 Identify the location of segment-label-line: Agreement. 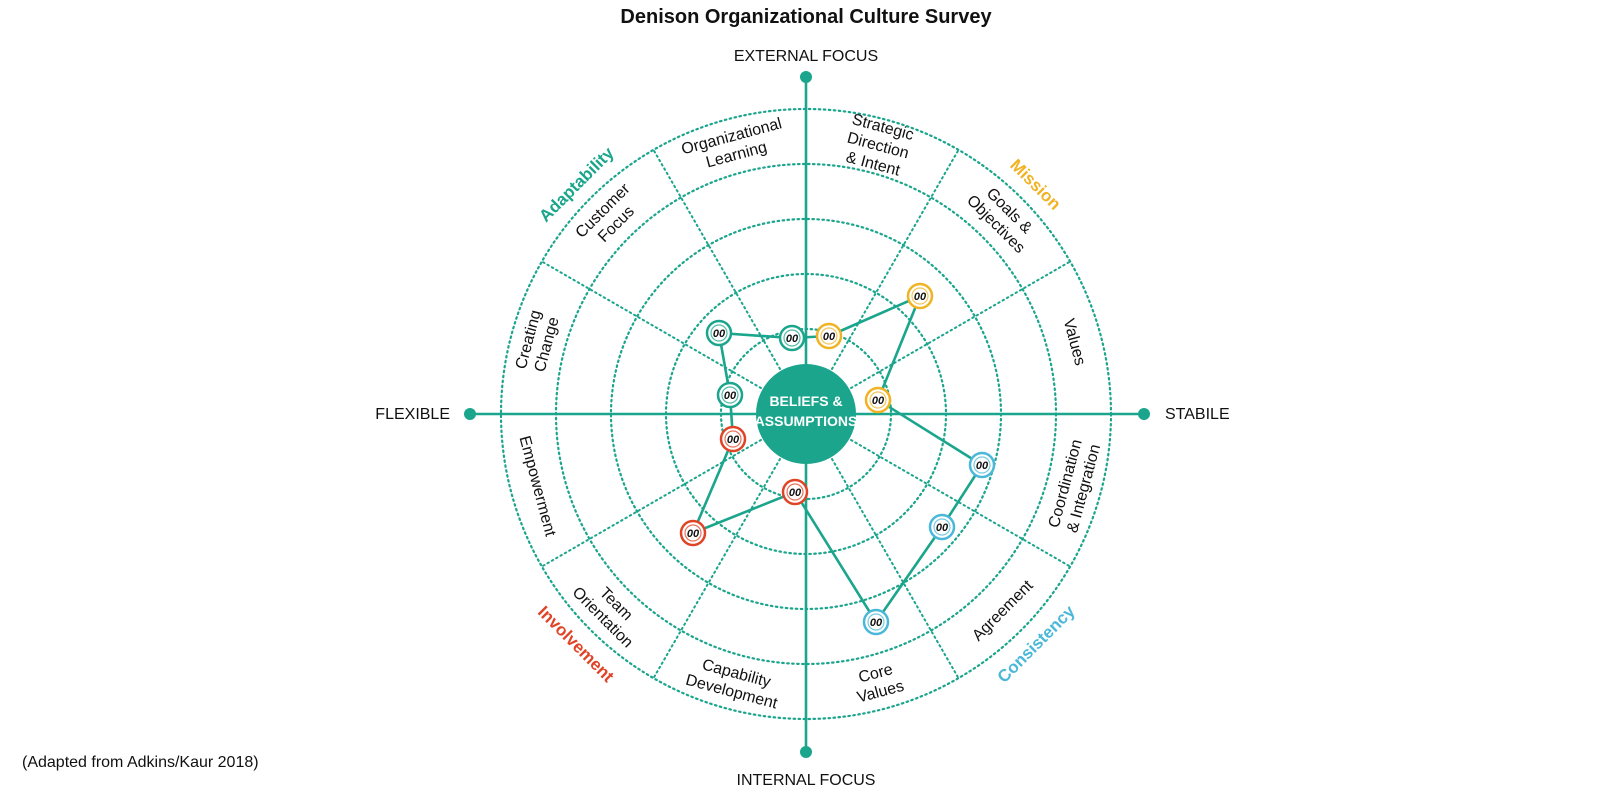
(1003, 611).